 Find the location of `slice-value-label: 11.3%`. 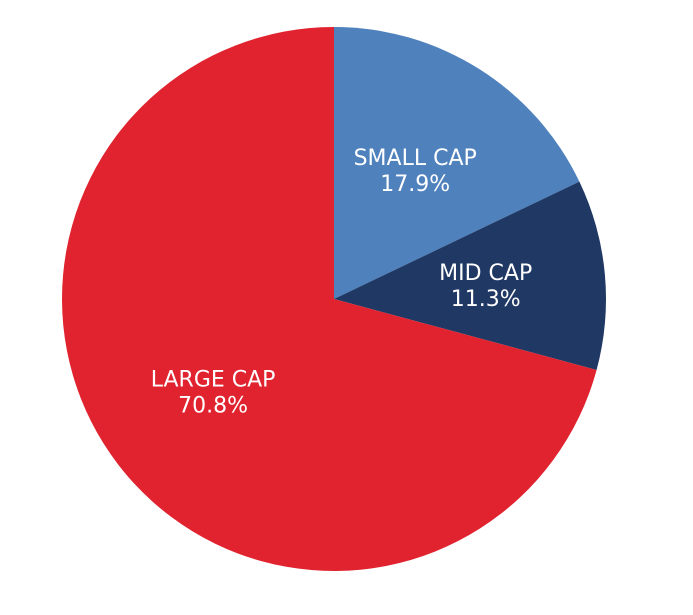

slice-value-label: 11.3% is located at coordinates (486, 299).